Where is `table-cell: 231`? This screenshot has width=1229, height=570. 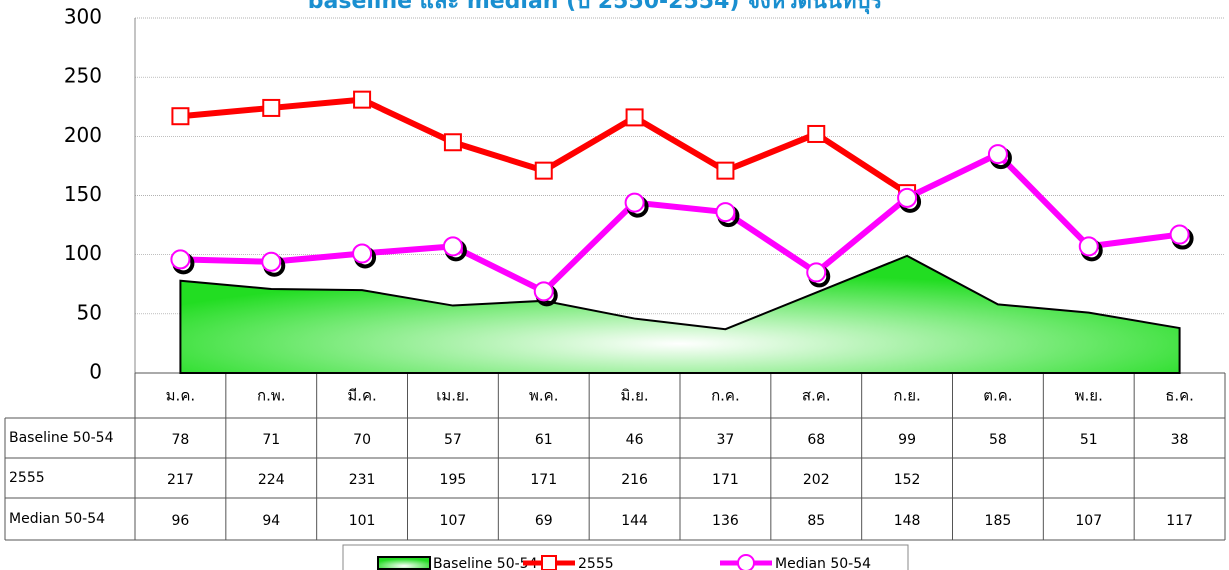
table-cell: 231 is located at coordinates (362, 480).